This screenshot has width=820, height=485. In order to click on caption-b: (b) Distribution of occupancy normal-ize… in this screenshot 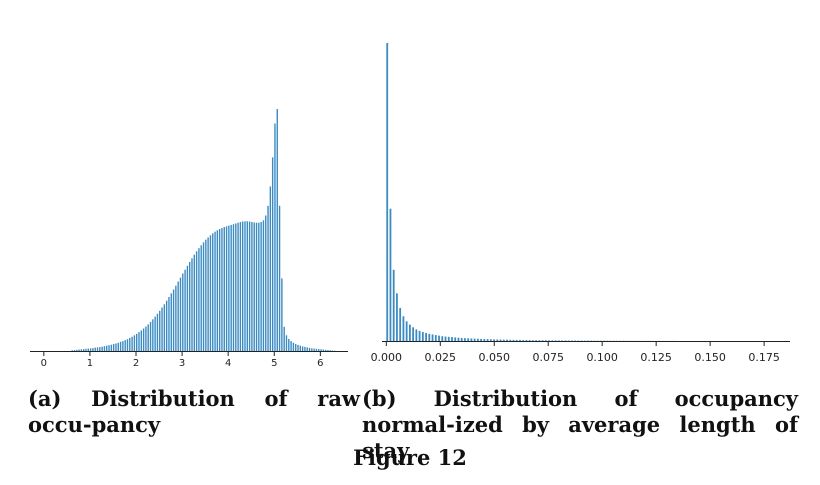, I will do `click(580, 424)`.